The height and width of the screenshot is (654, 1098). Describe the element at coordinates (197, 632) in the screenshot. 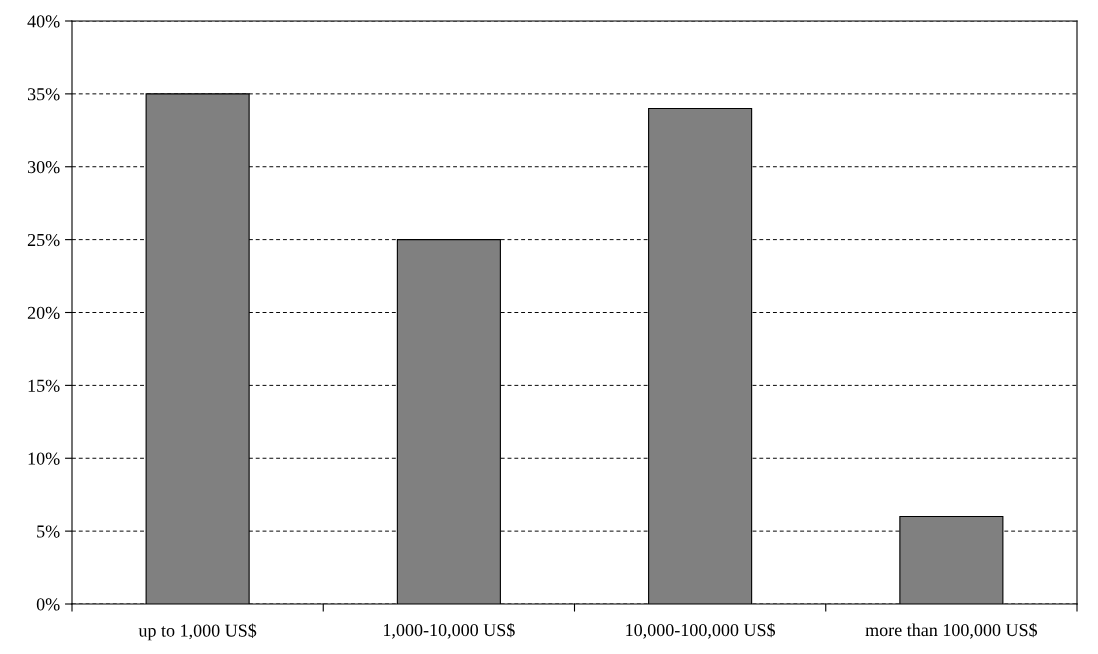

I see `x-tick-label: up to 1,000 US$` at that location.